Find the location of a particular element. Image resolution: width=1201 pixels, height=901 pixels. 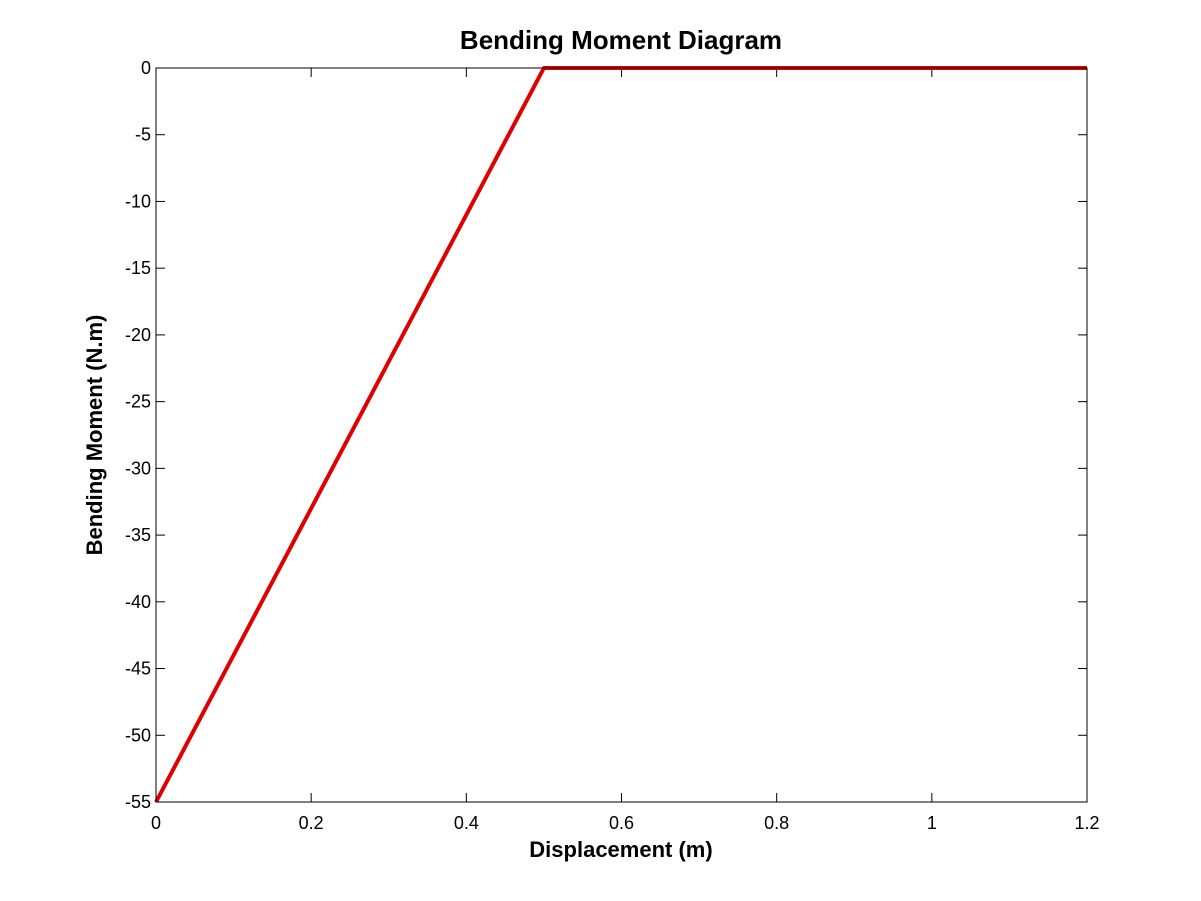

x-tick-label: 0.8 is located at coordinates (776, 823).